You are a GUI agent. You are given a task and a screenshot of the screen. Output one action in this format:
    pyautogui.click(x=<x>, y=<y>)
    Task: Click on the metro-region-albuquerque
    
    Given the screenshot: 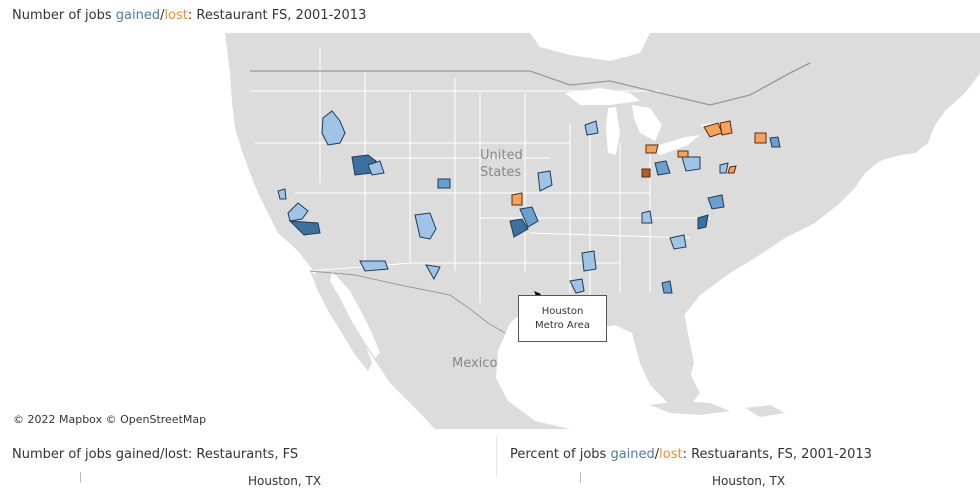 What is the action you would take?
    pyautogui.click(x=425, y=226)
    